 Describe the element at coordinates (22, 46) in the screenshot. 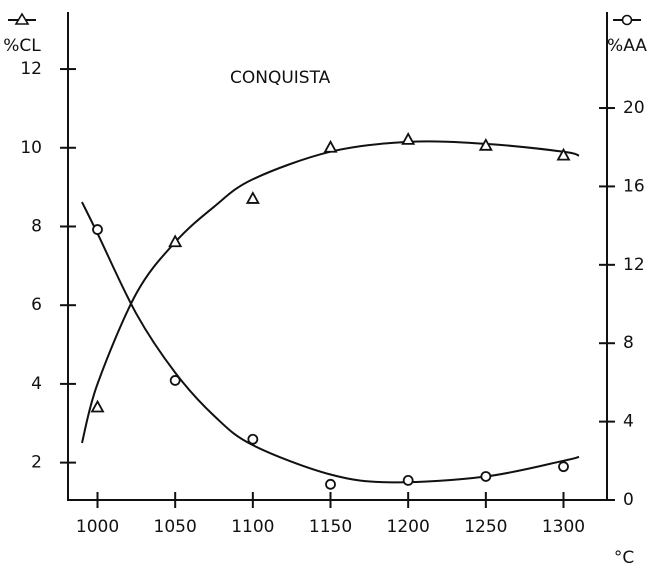

I see `y-axis-label: %CL` at that location.